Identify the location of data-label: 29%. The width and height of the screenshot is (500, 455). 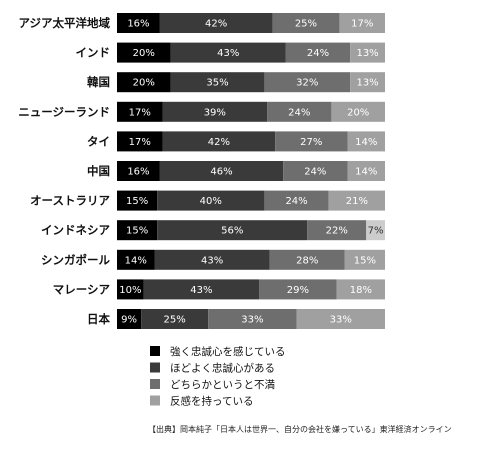
(298, 290).